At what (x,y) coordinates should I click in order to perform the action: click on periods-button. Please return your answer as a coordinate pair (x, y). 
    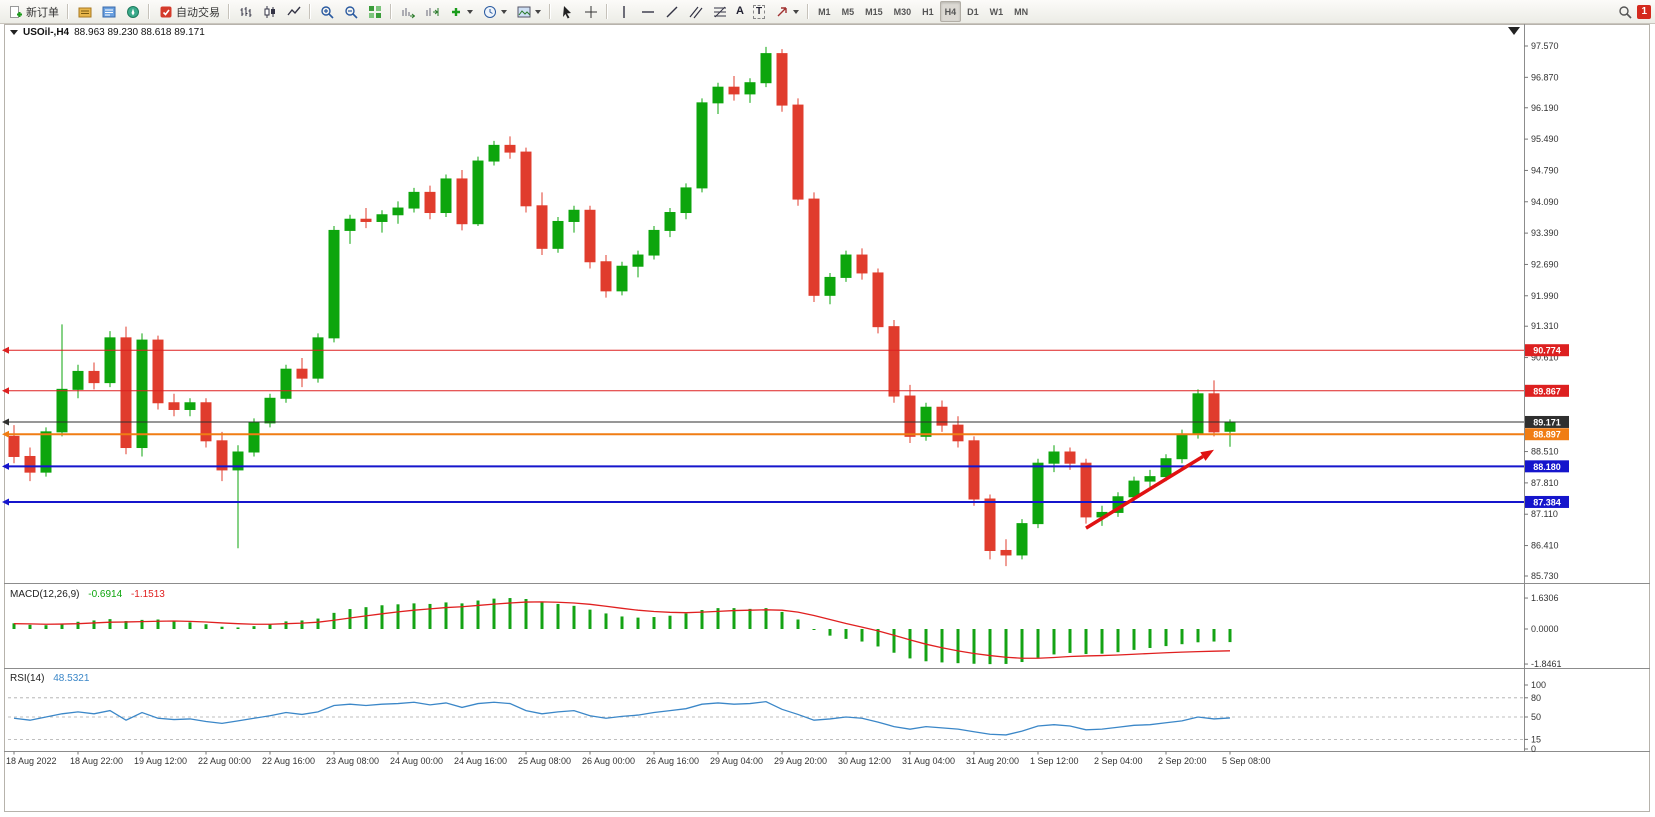
    Looking at the image, I should click on (494, 11).